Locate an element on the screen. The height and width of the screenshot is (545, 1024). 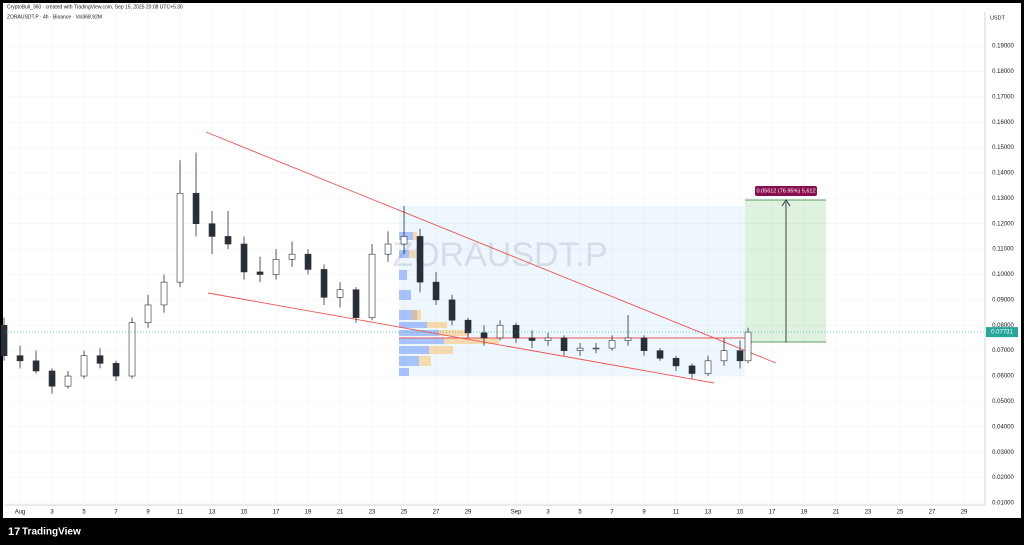
brand: TradingView is located at coordinates (51, 532).